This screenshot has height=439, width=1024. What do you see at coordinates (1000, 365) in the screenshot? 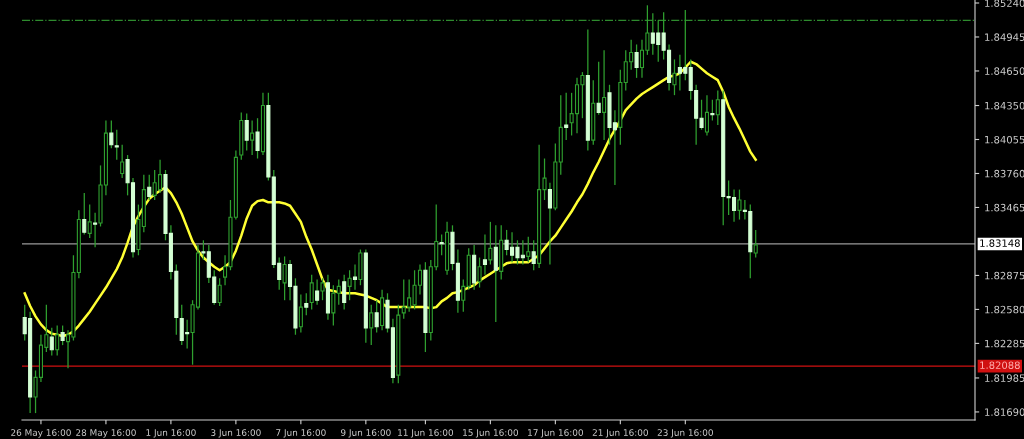
I see `ref-line-label: 1.82088` at bounding box center [1000, 365].